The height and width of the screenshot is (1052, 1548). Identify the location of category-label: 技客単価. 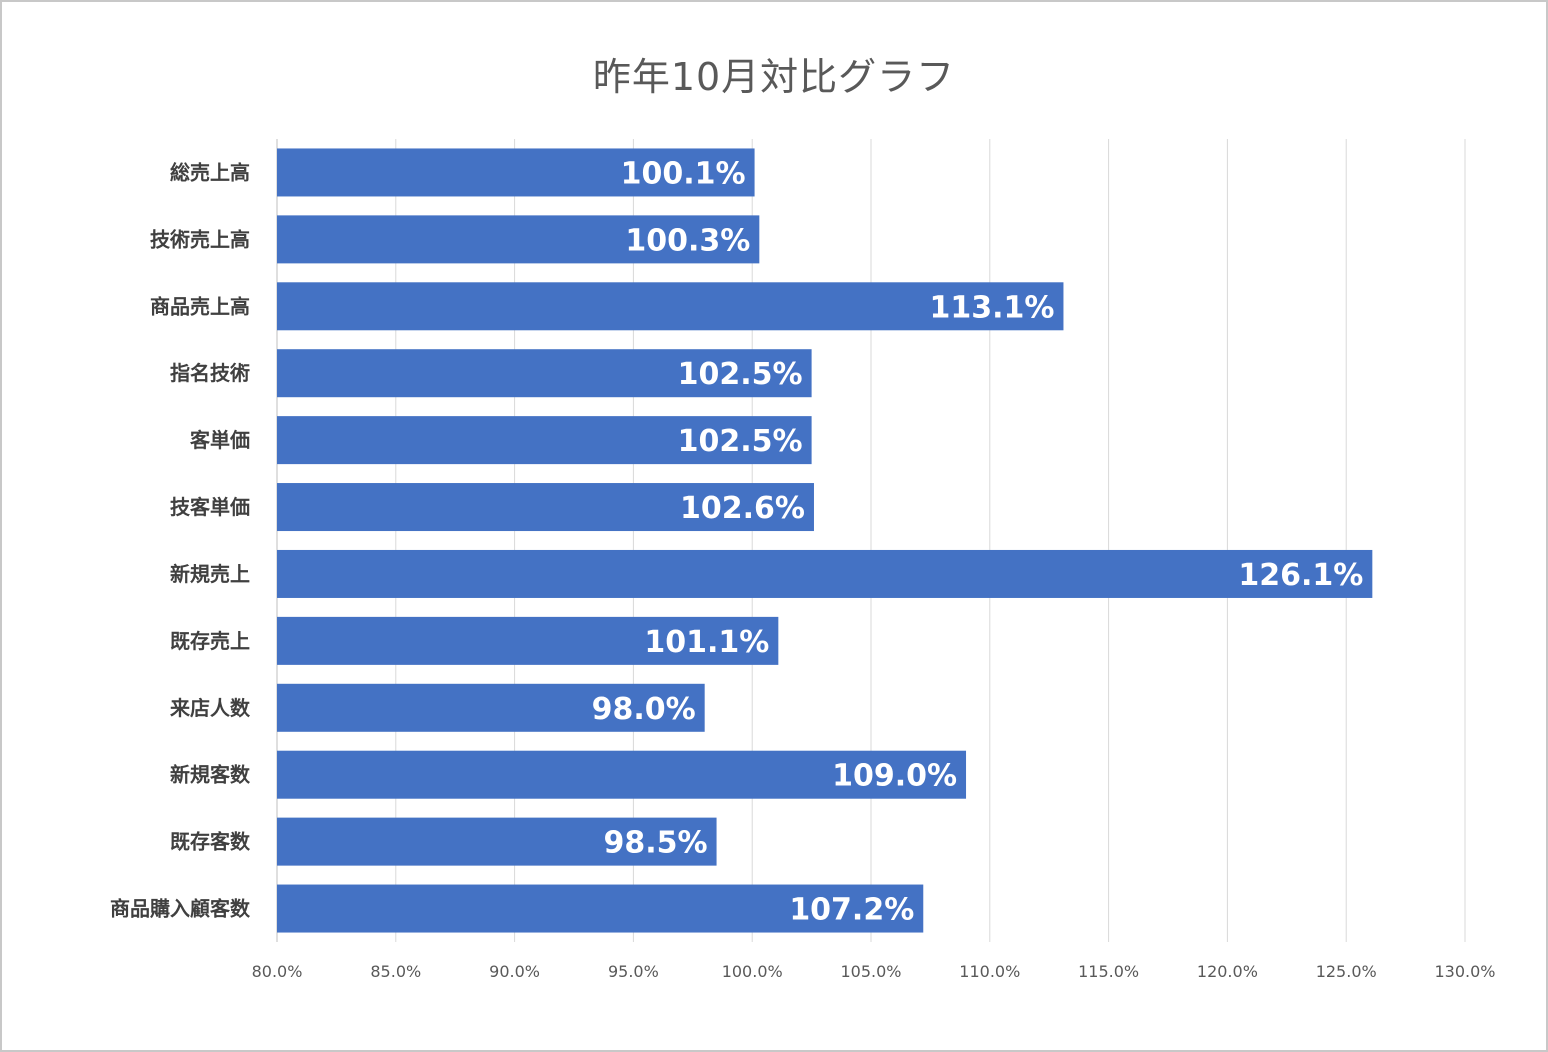
(210, 507).